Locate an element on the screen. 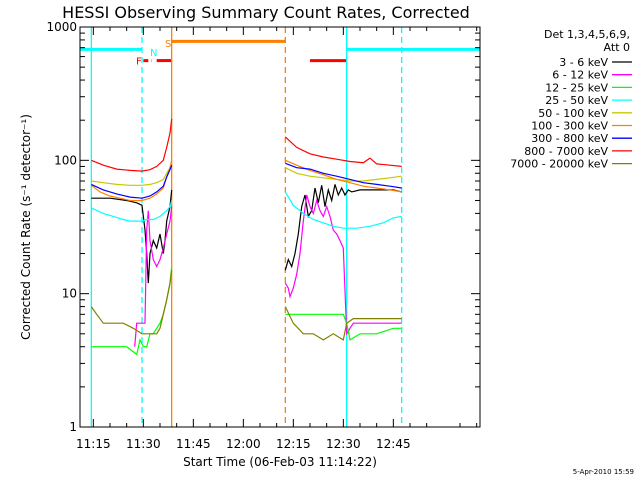 This screenshot has height=480, width=640. date-stamp: 5-Apr-2010 15:59 is located at coordinates (603, 472).